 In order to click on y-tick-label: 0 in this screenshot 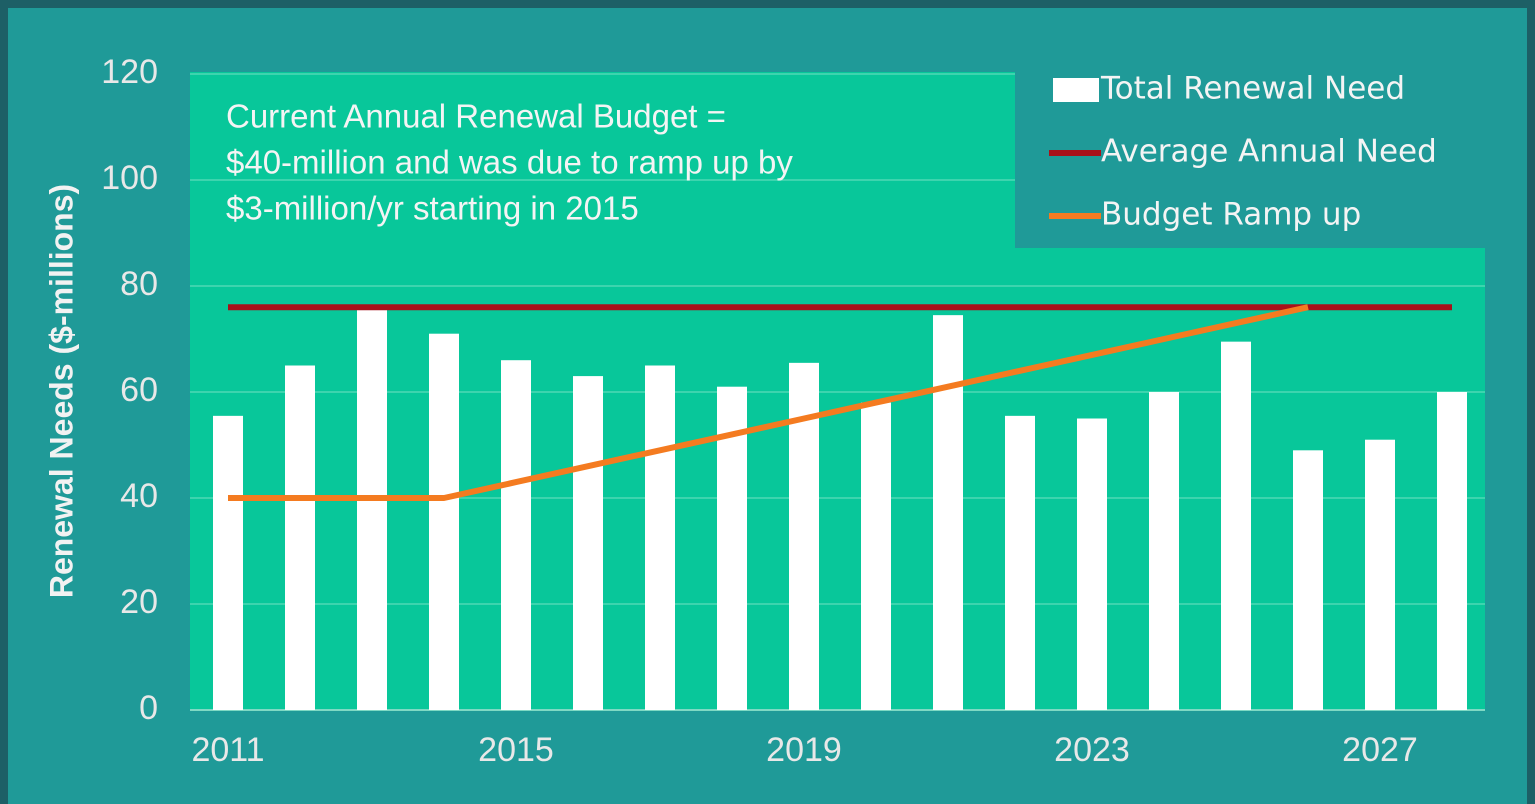, I will do `click(148, 708)`.